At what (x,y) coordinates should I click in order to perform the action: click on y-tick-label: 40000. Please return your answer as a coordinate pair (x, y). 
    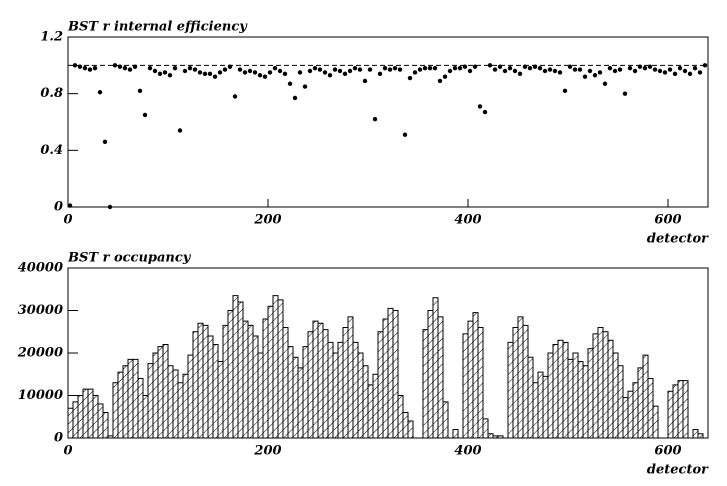
    Looking at the image, I should click on (40, 268).